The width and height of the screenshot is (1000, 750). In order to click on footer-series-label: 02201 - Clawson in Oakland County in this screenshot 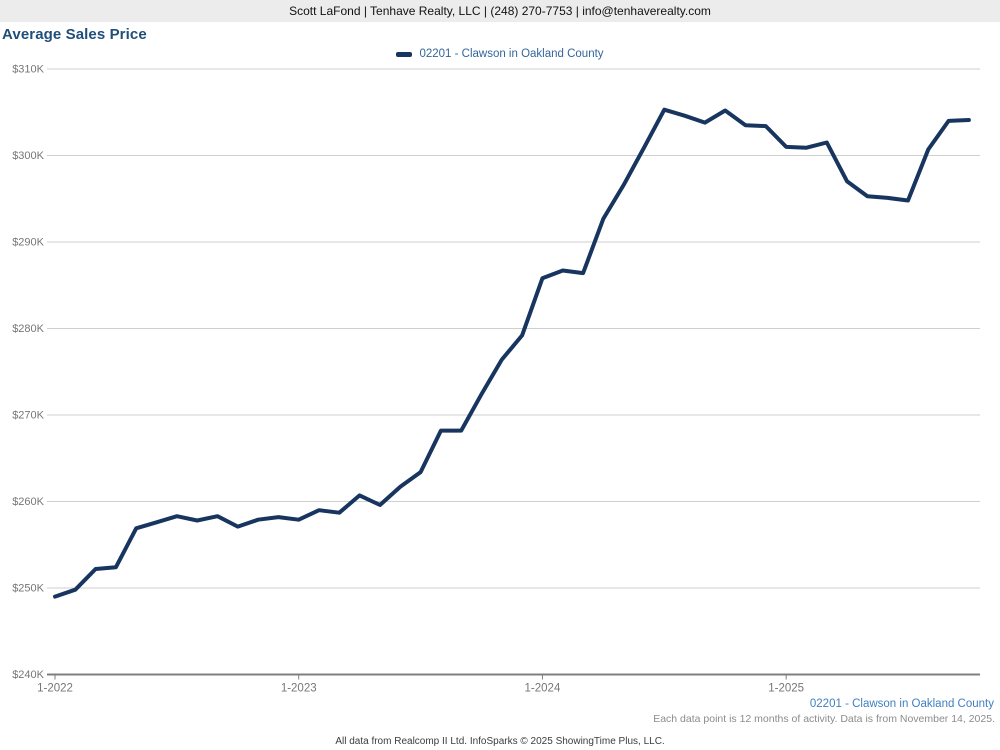, I will do `click(901, 704)`.